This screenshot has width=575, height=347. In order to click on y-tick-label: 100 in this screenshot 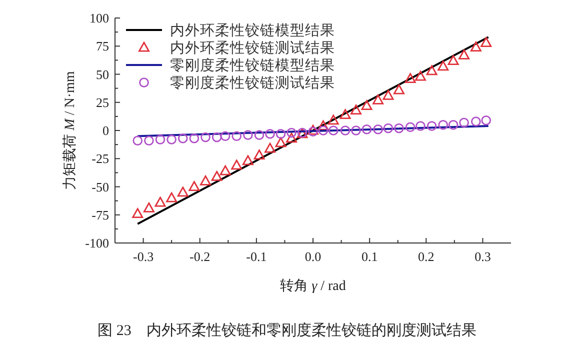, I will do `click(99, 18)`.